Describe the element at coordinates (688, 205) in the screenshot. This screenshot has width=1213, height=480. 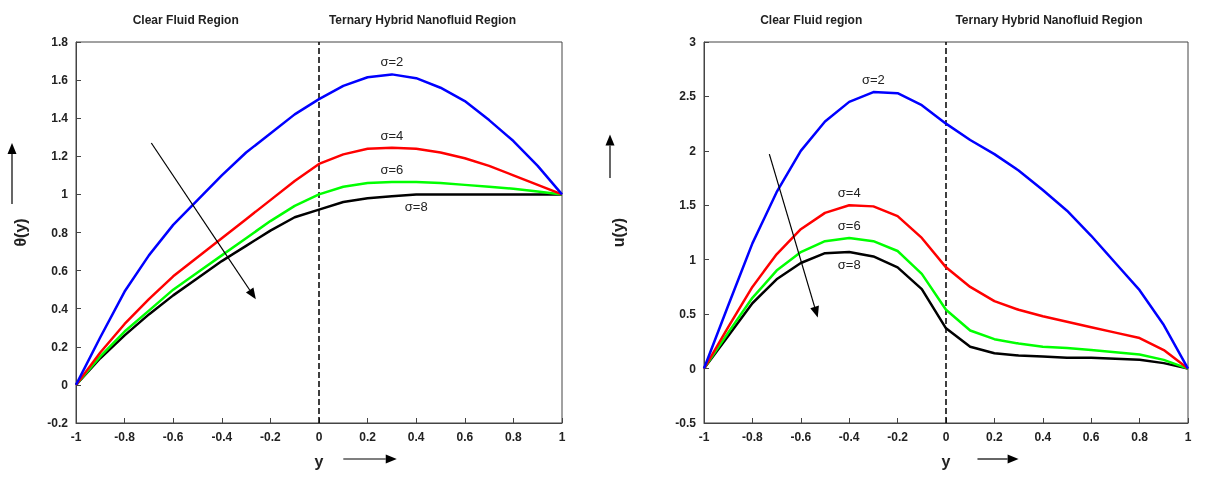
I see `y-tick-label: 1.5` at that location.